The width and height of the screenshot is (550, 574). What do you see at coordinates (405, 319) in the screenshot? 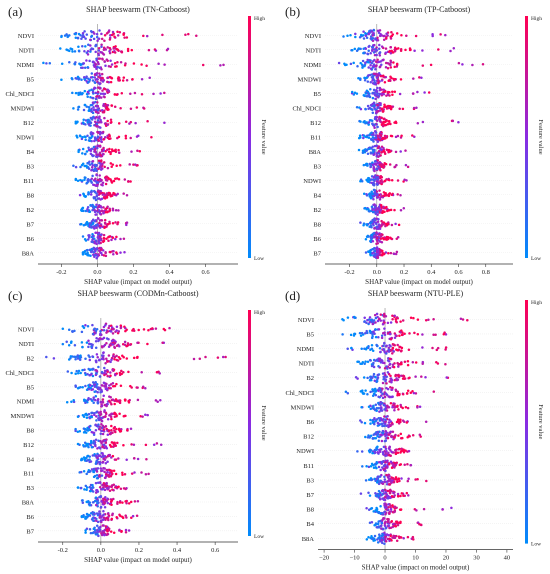
I see `feature-swarm-NDVI` at bounding box center [405, 319].